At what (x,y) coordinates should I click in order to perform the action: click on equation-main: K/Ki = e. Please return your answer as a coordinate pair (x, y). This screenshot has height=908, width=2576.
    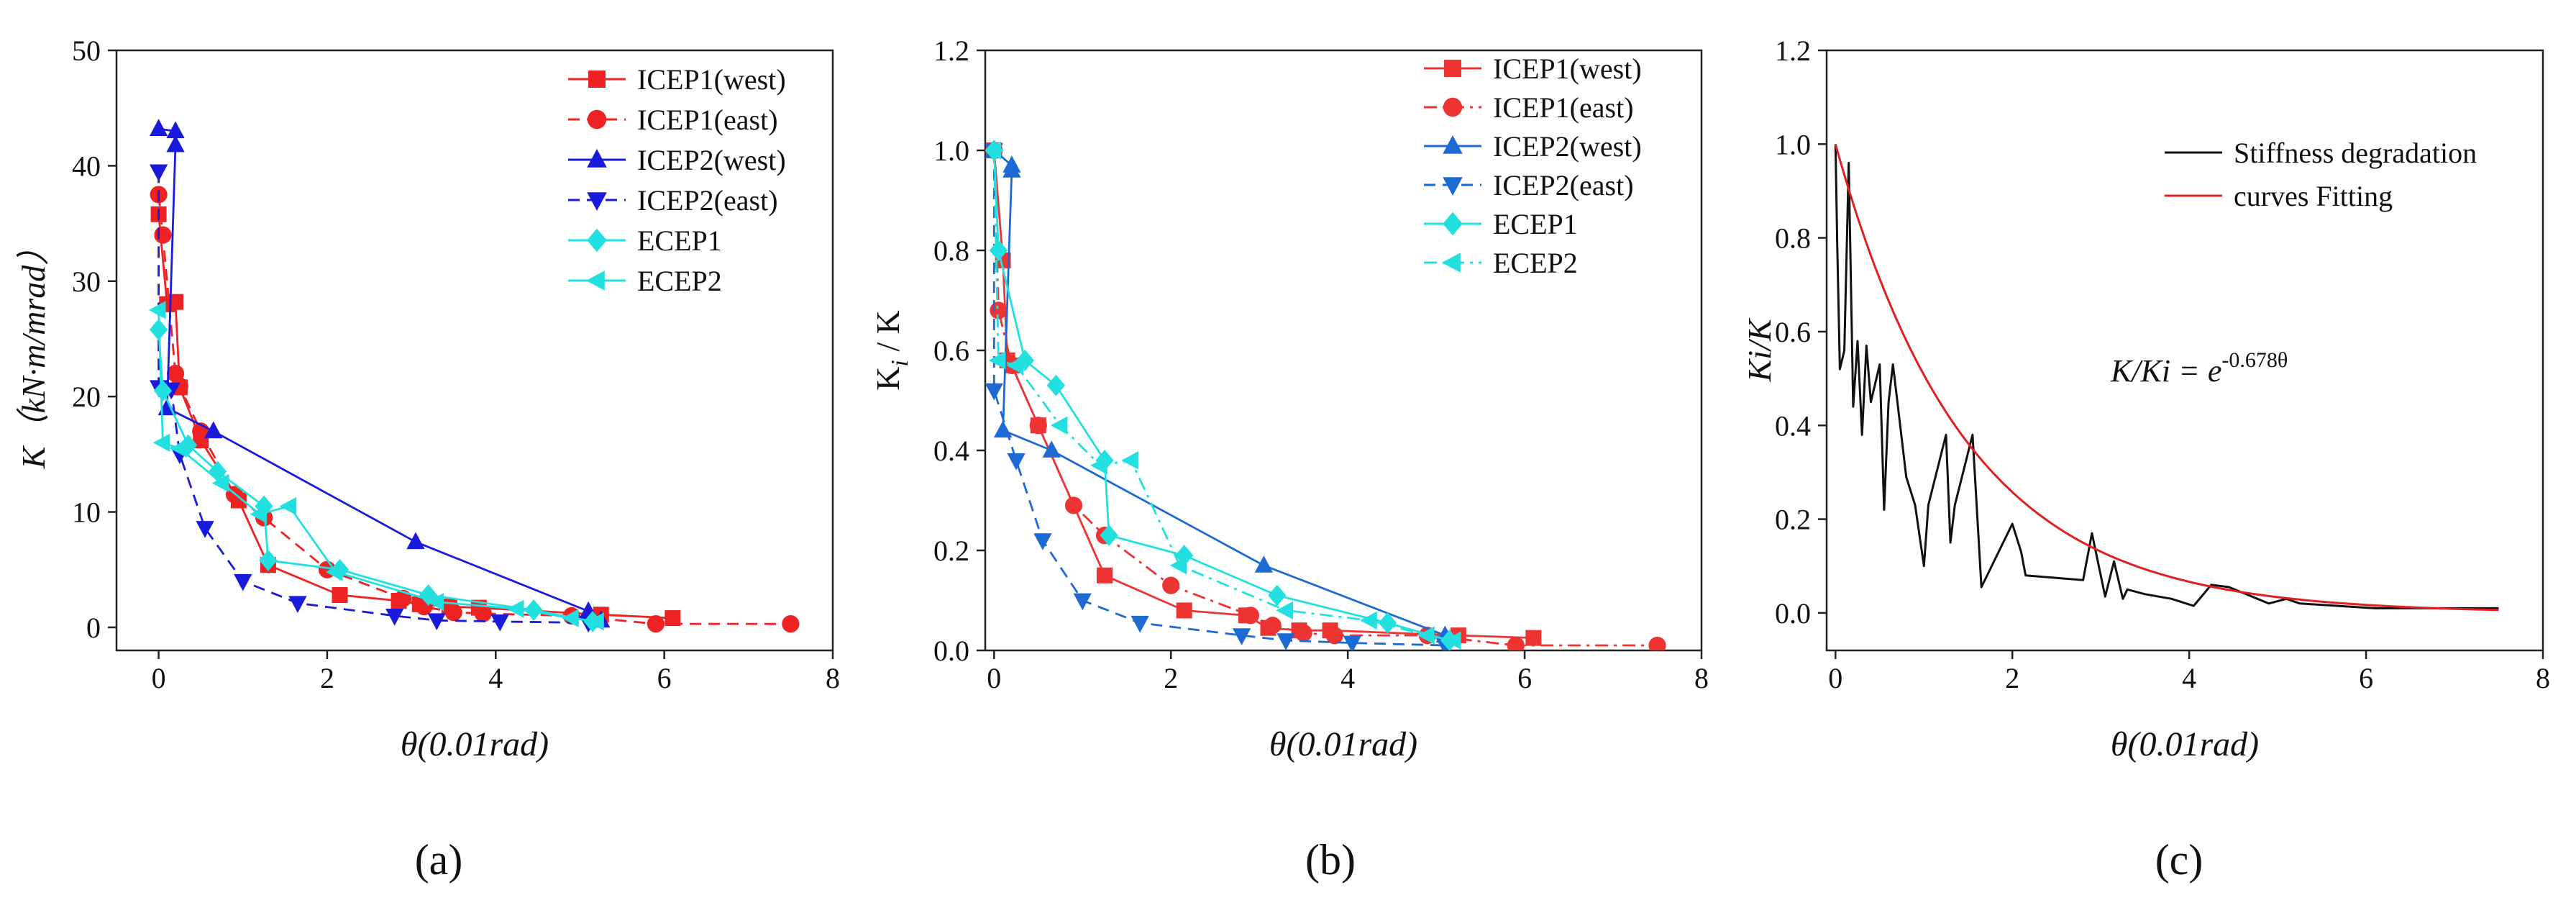
    Looking at the image, I should click on (2165, 371).